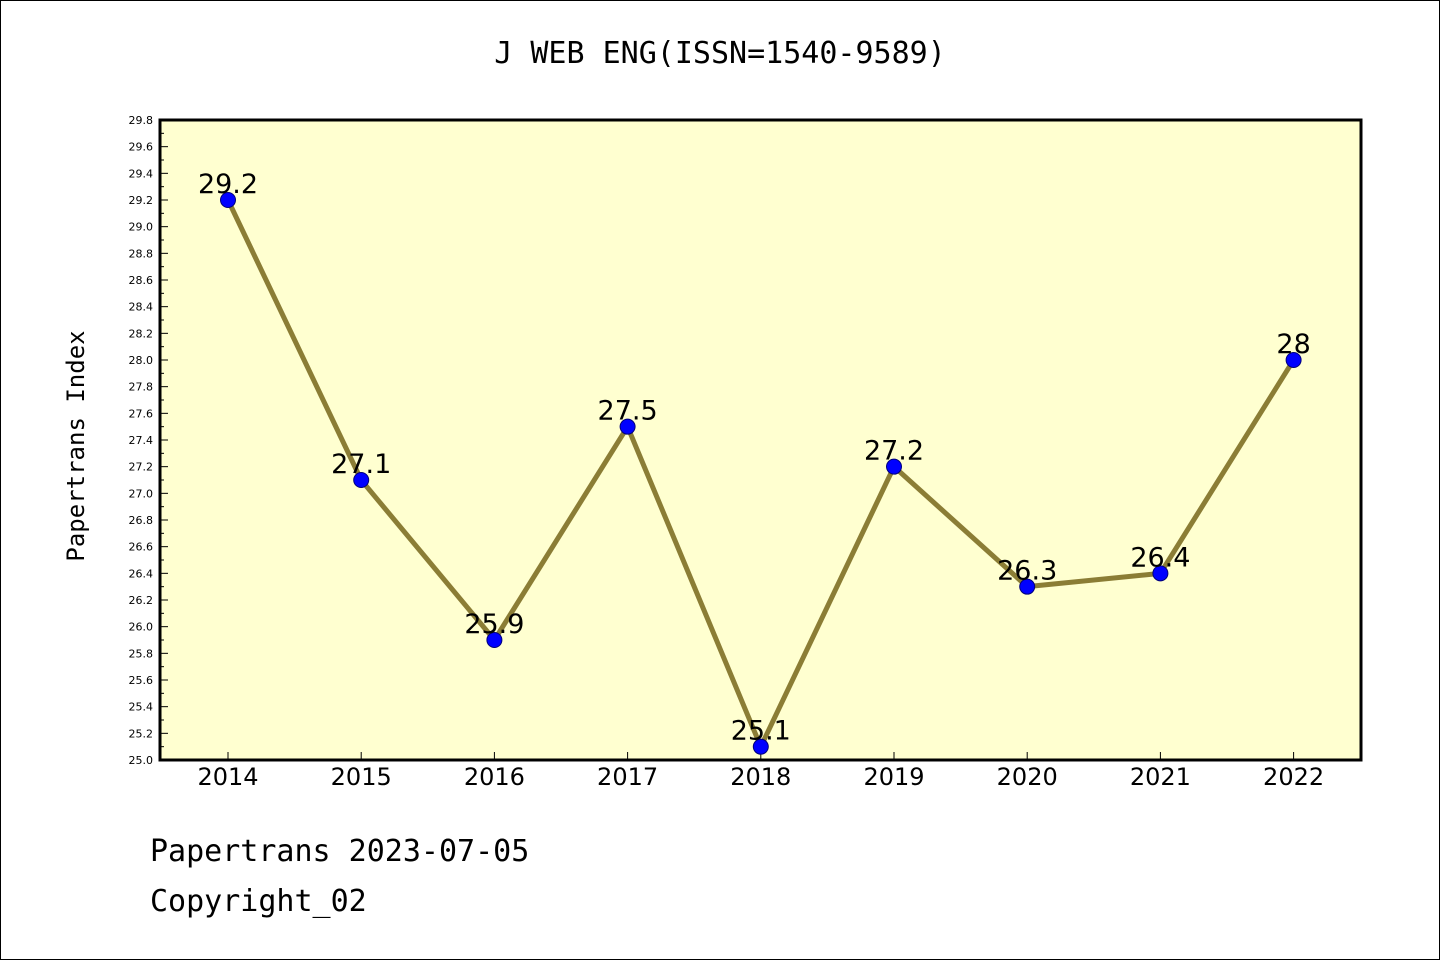 The image size is (1440, 960). I want to click on y-tick-label: 27.6, so click(141, 413).